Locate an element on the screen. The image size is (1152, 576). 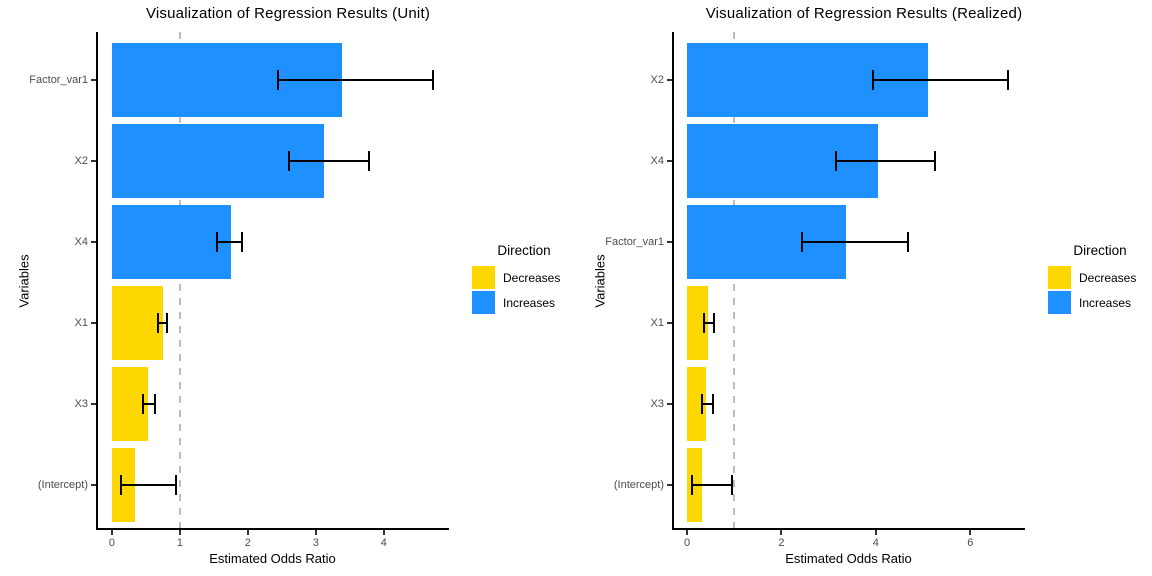
legend-label-decreases: Decreases is located at coordinates (532, 277).